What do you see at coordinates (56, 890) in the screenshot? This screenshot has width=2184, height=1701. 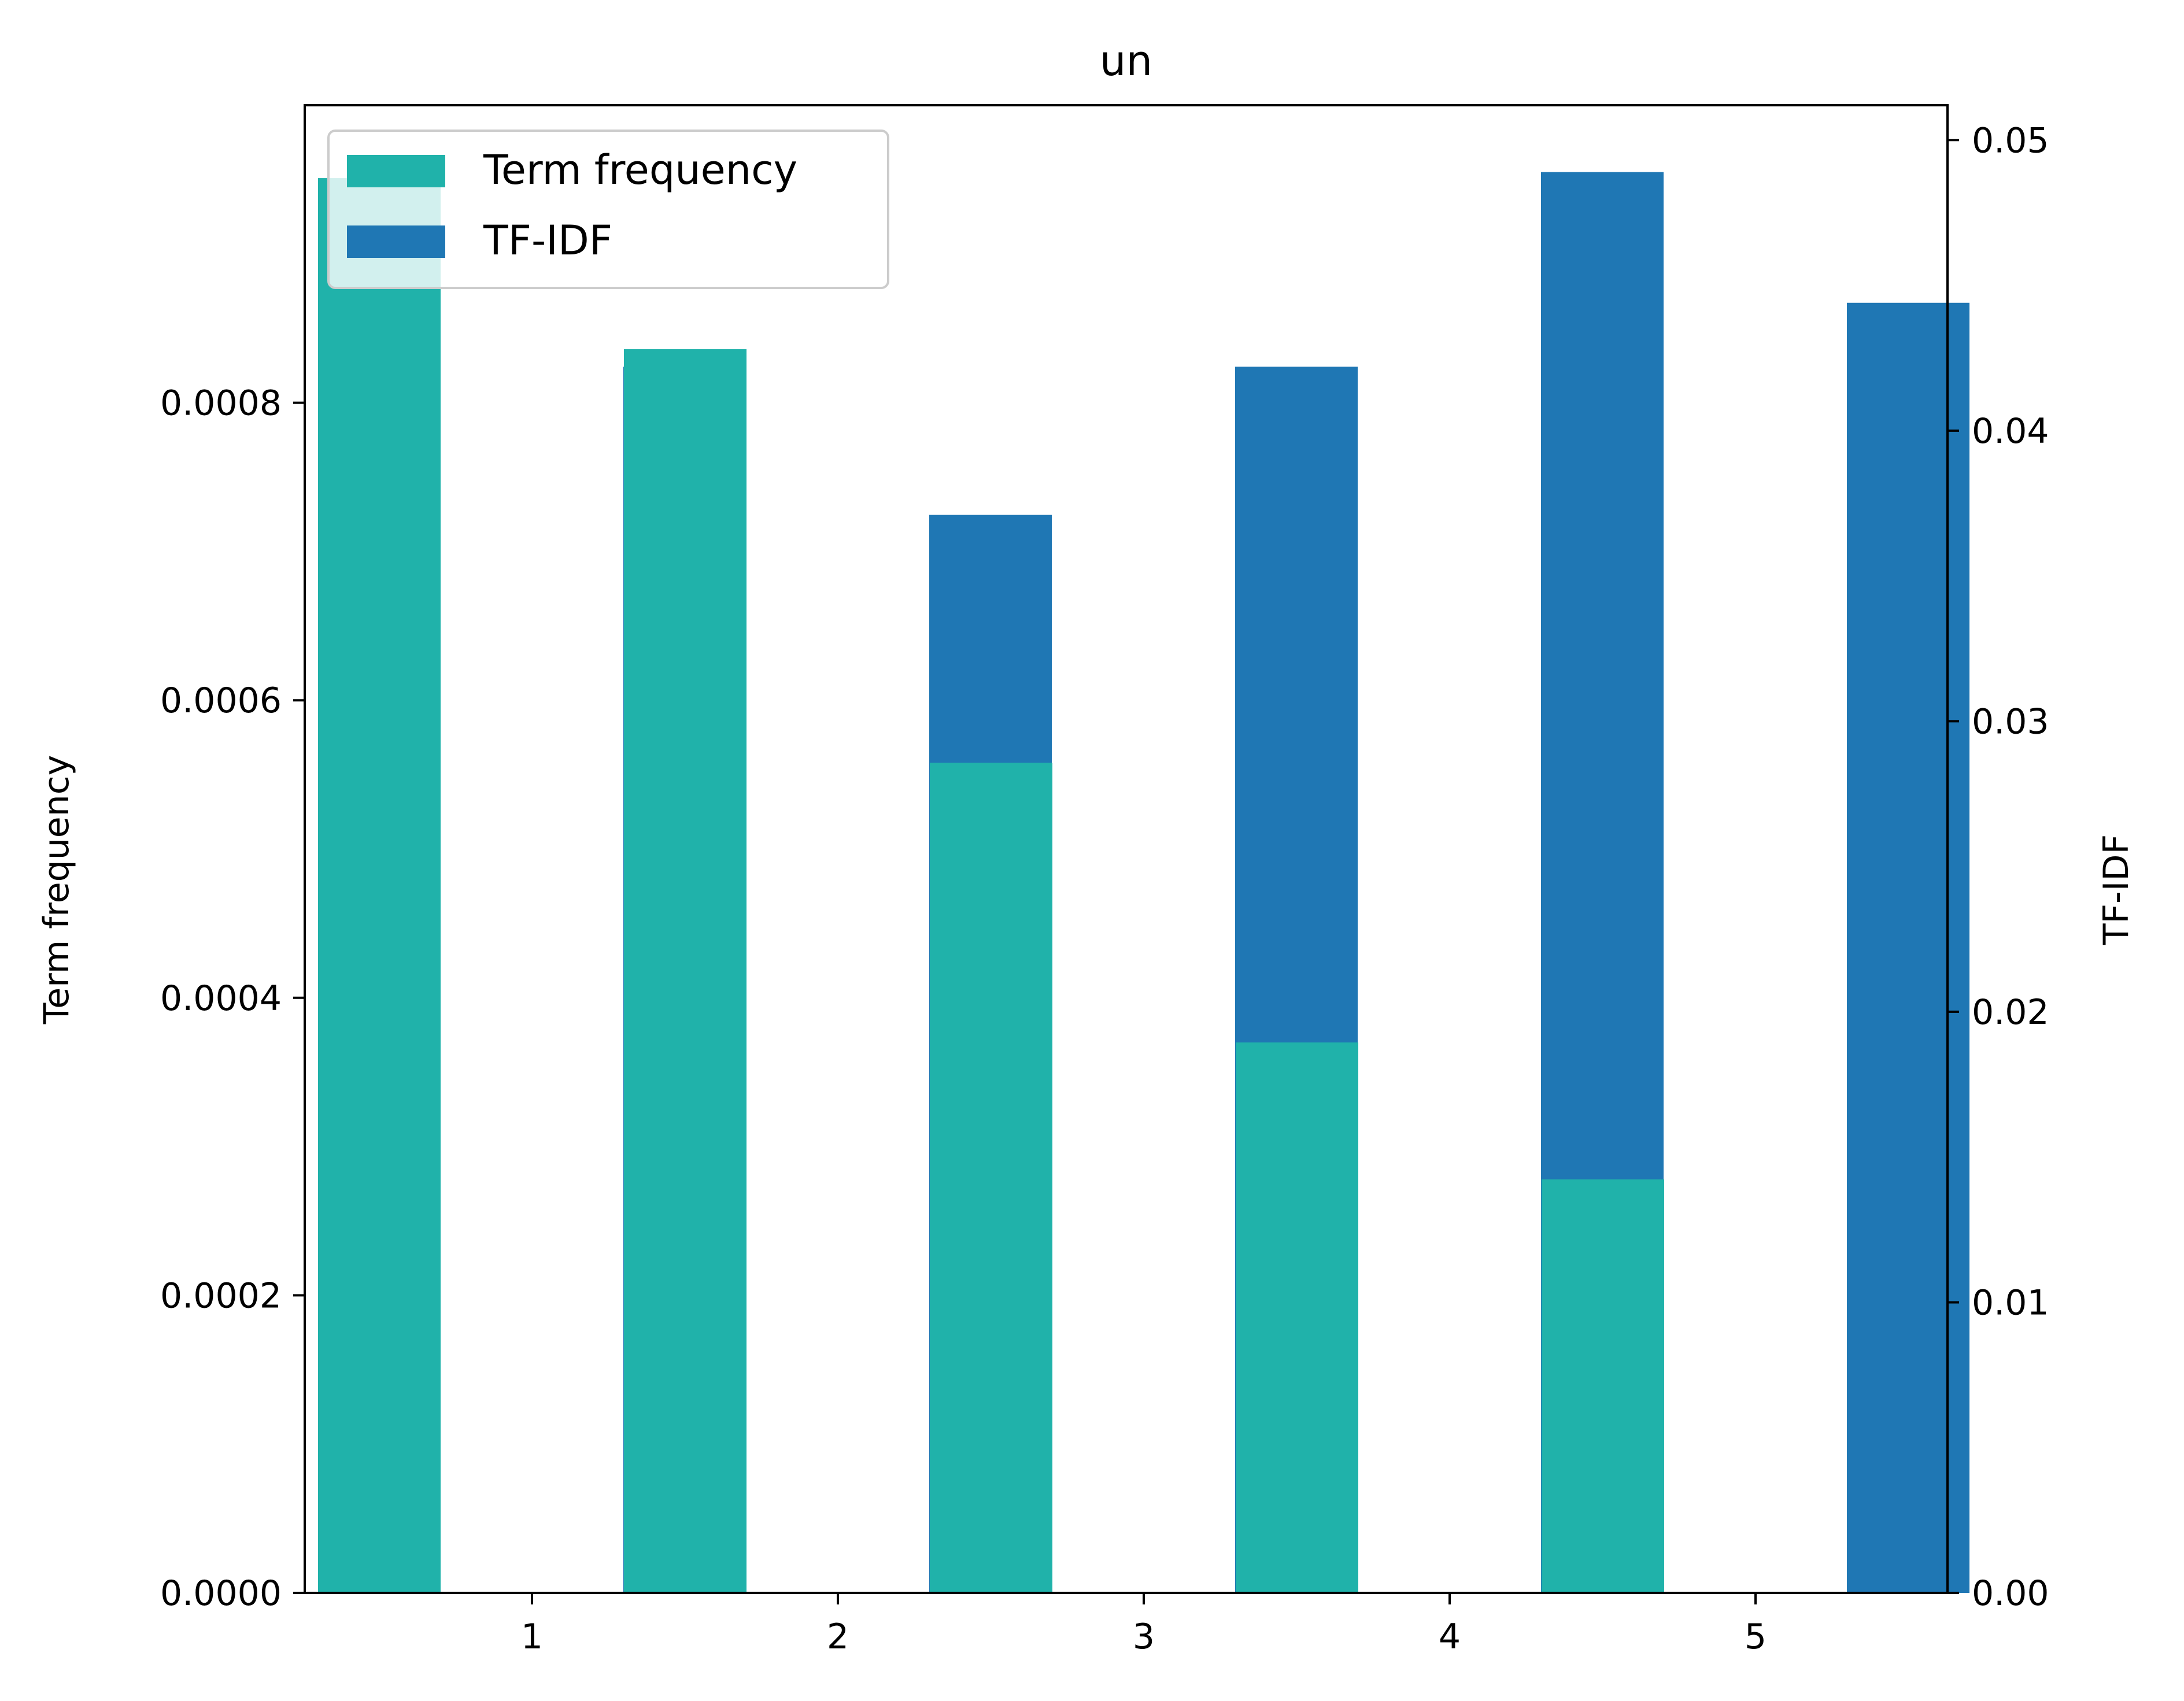 I see `y-axis-left-title: Term frequency` at bounding box center [56, 890].